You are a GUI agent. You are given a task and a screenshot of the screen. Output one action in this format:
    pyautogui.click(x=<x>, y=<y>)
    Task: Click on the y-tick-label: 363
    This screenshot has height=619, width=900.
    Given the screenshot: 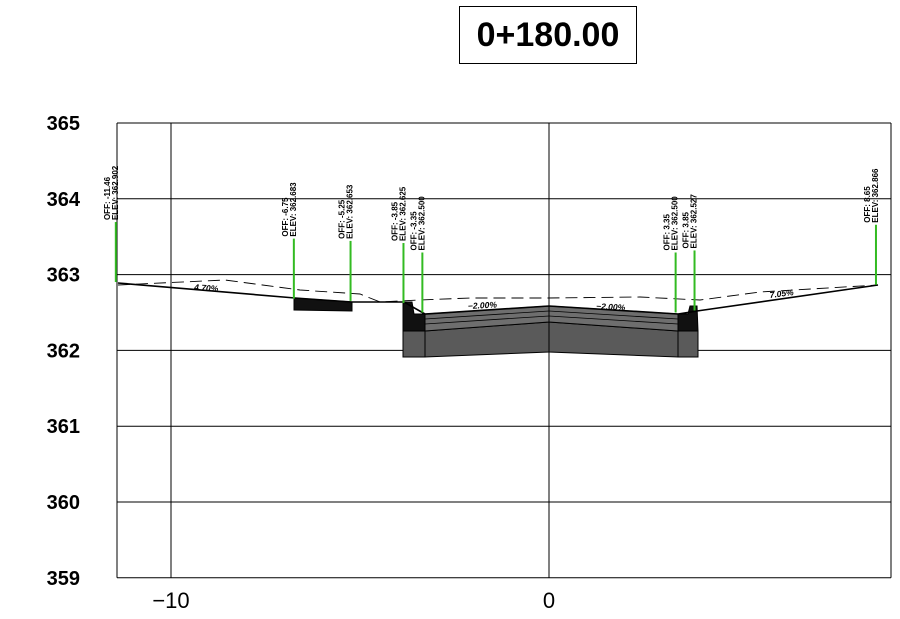 What is the action you would take?
    pyautogui.click(x=63, y=276)
    